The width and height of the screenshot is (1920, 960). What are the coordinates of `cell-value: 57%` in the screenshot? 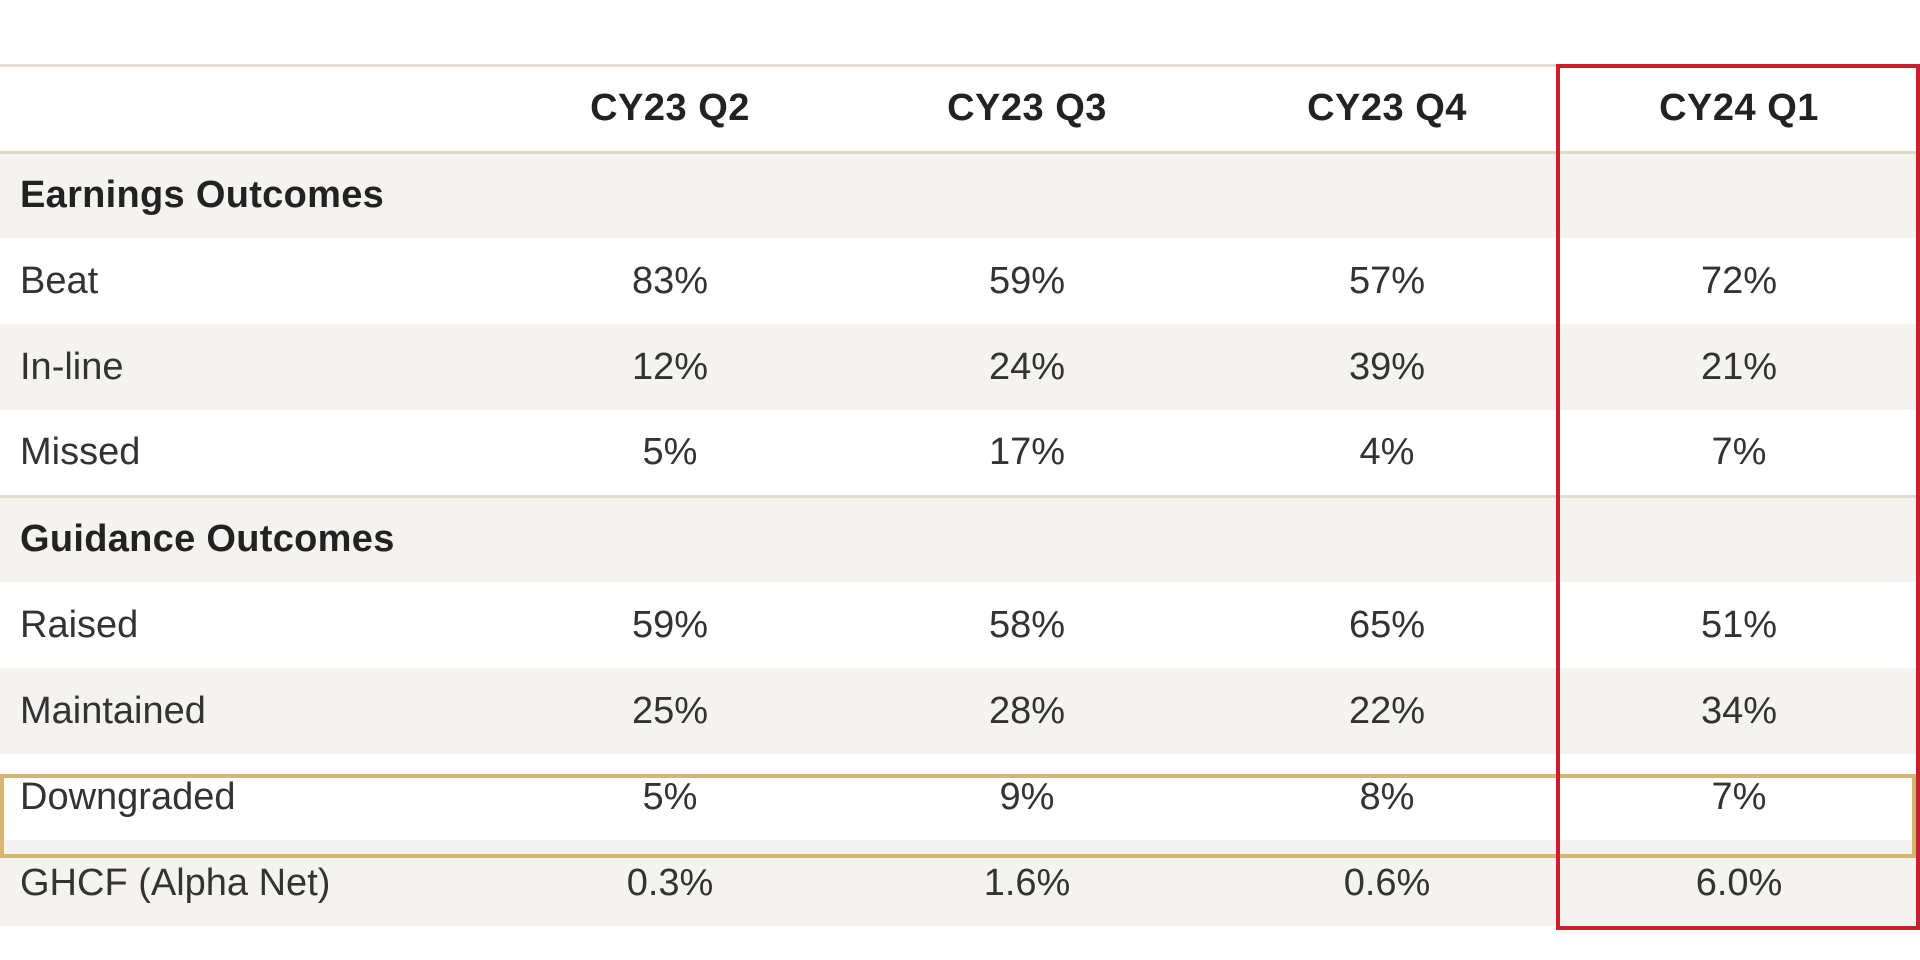 It's located at (1387, 280).